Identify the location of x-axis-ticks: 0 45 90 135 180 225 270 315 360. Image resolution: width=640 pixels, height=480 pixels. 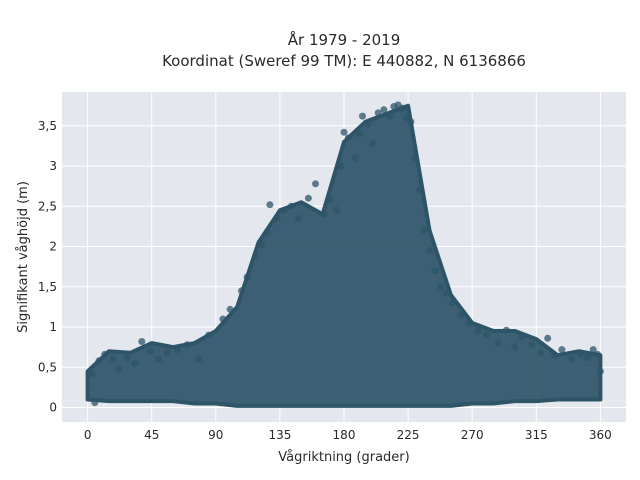
(348, 435).